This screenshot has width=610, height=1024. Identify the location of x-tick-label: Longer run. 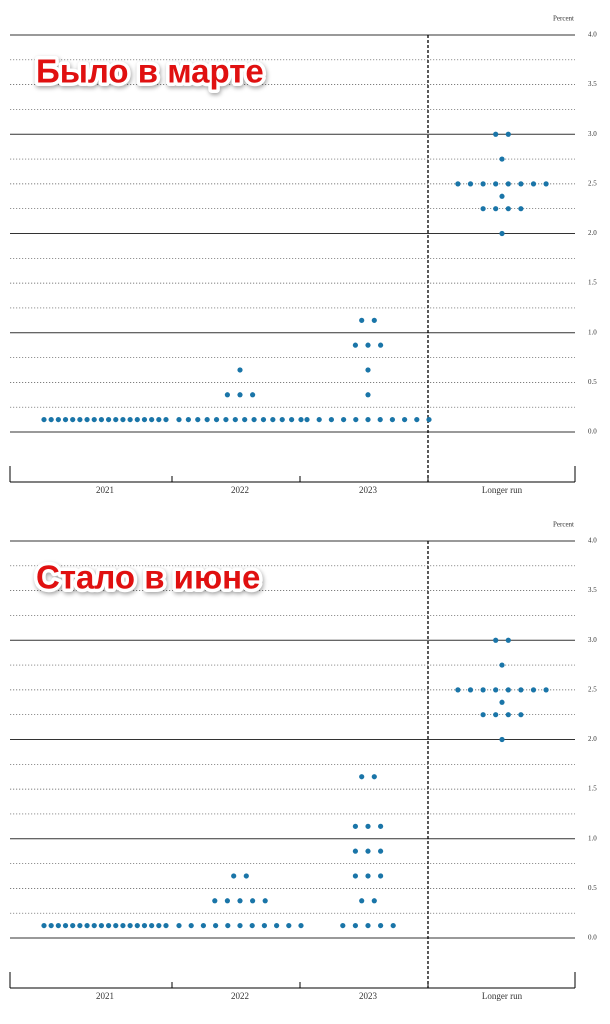
(502, 996).